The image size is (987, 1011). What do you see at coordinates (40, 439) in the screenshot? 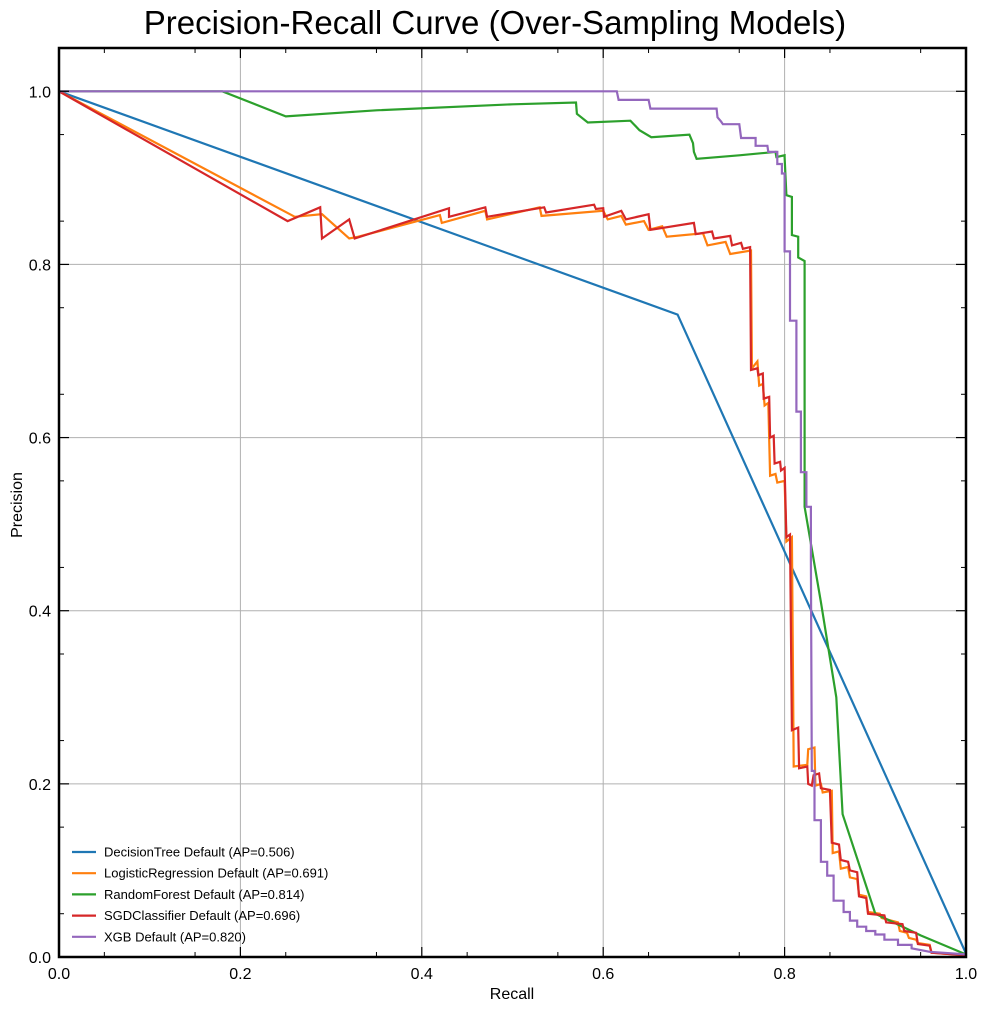
I see `y-tick-label: 0.6` at bounding box center [40, 439].